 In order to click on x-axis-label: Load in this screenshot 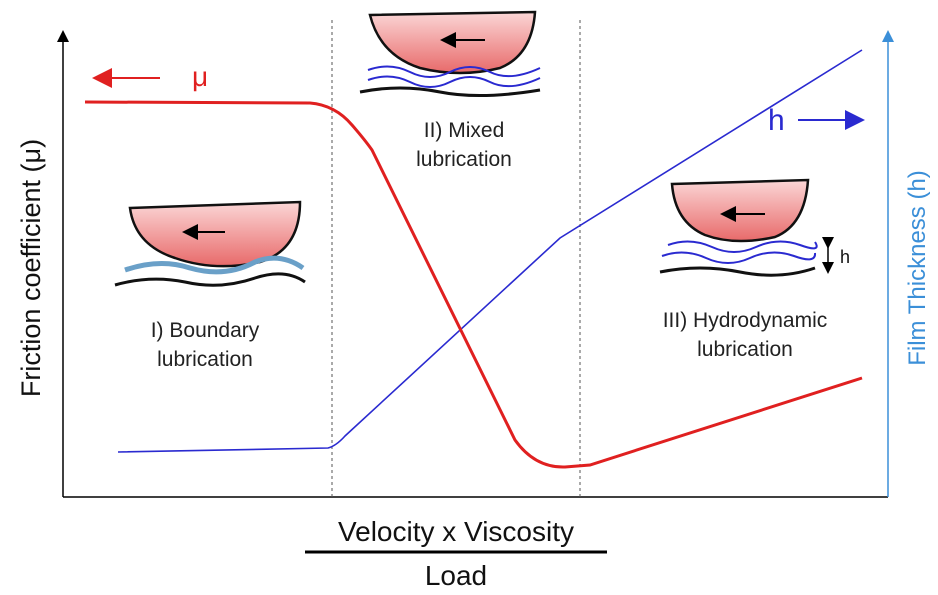, I will do `click(456, 575)`.